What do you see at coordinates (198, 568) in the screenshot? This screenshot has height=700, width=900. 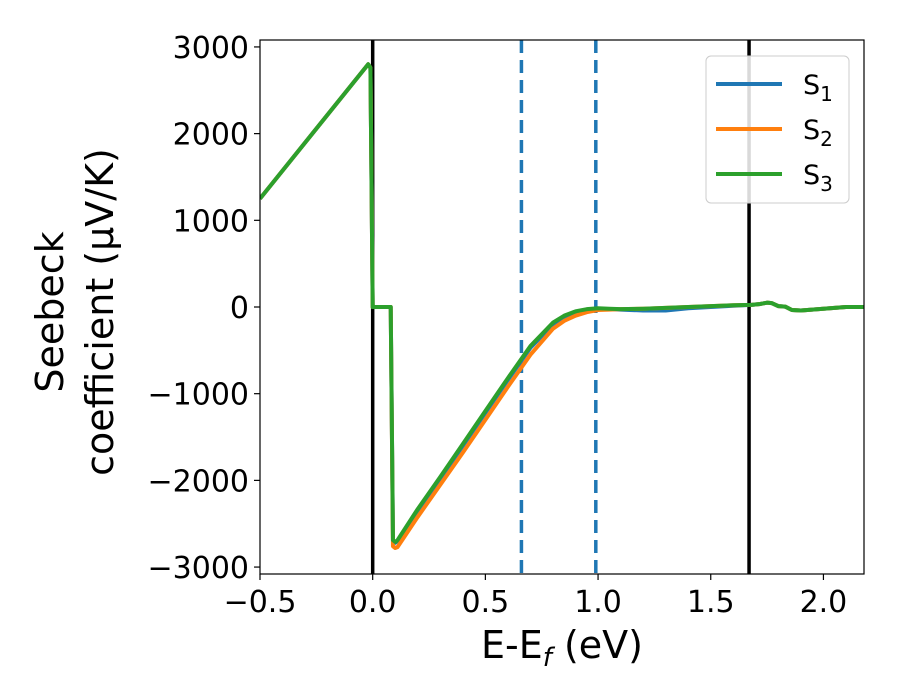 I see `y-tick-label: −3000` at bounding box center [198, 568].